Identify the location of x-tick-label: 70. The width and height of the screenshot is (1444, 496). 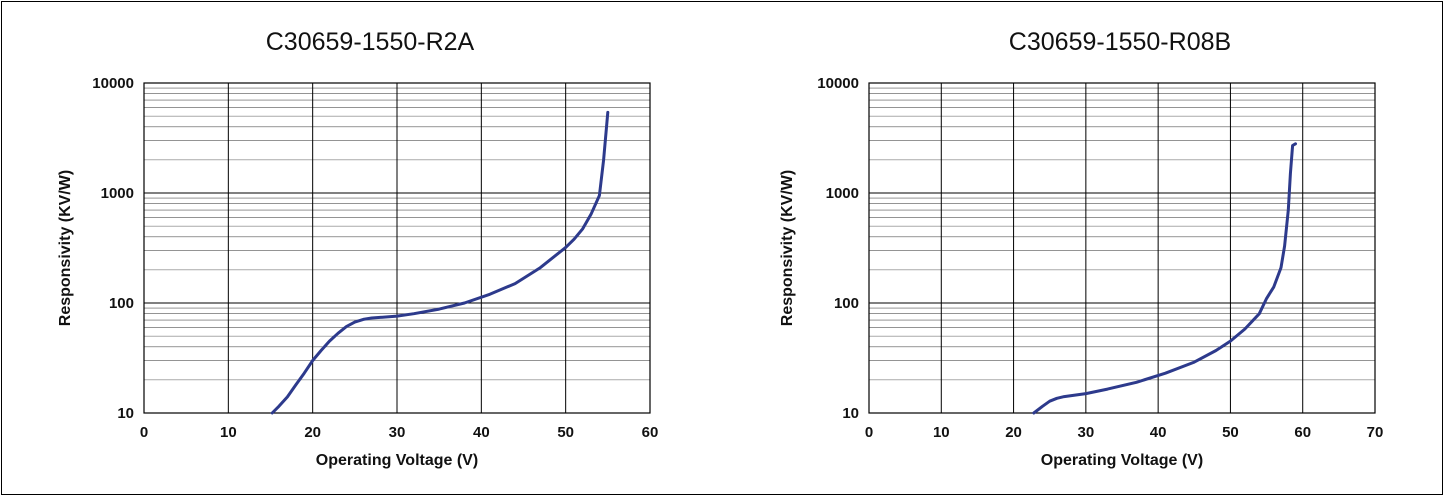
(1375, 432).